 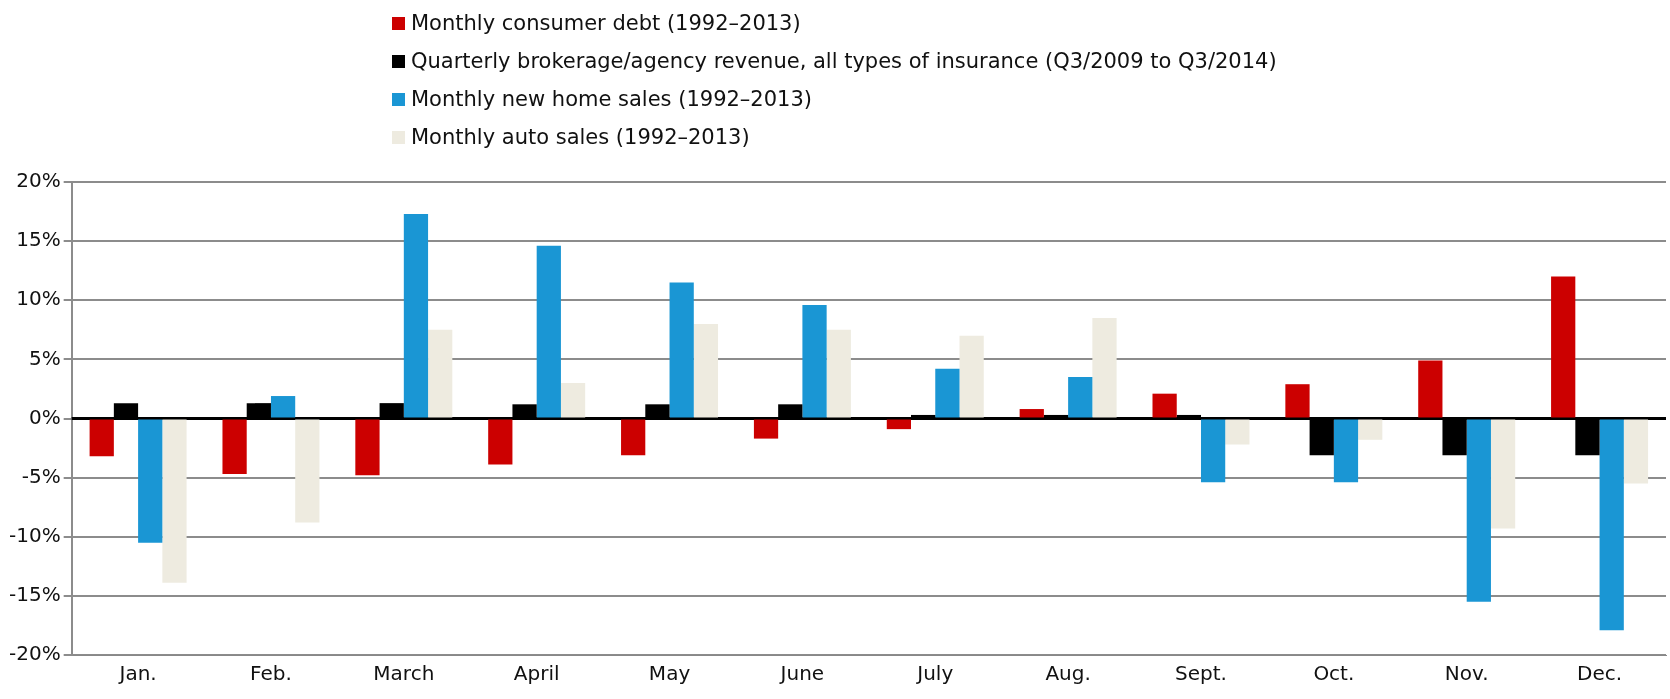 I want to click on legend-label: Quarterly brokerage/agency revenue, all types of insurance (Q3/2009 to Q3/2014), so click(x=844, y=61).